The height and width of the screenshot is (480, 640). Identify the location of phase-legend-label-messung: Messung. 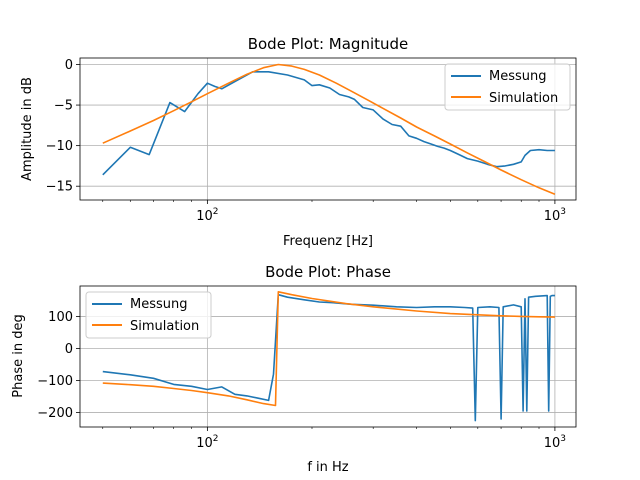
(159, 304).